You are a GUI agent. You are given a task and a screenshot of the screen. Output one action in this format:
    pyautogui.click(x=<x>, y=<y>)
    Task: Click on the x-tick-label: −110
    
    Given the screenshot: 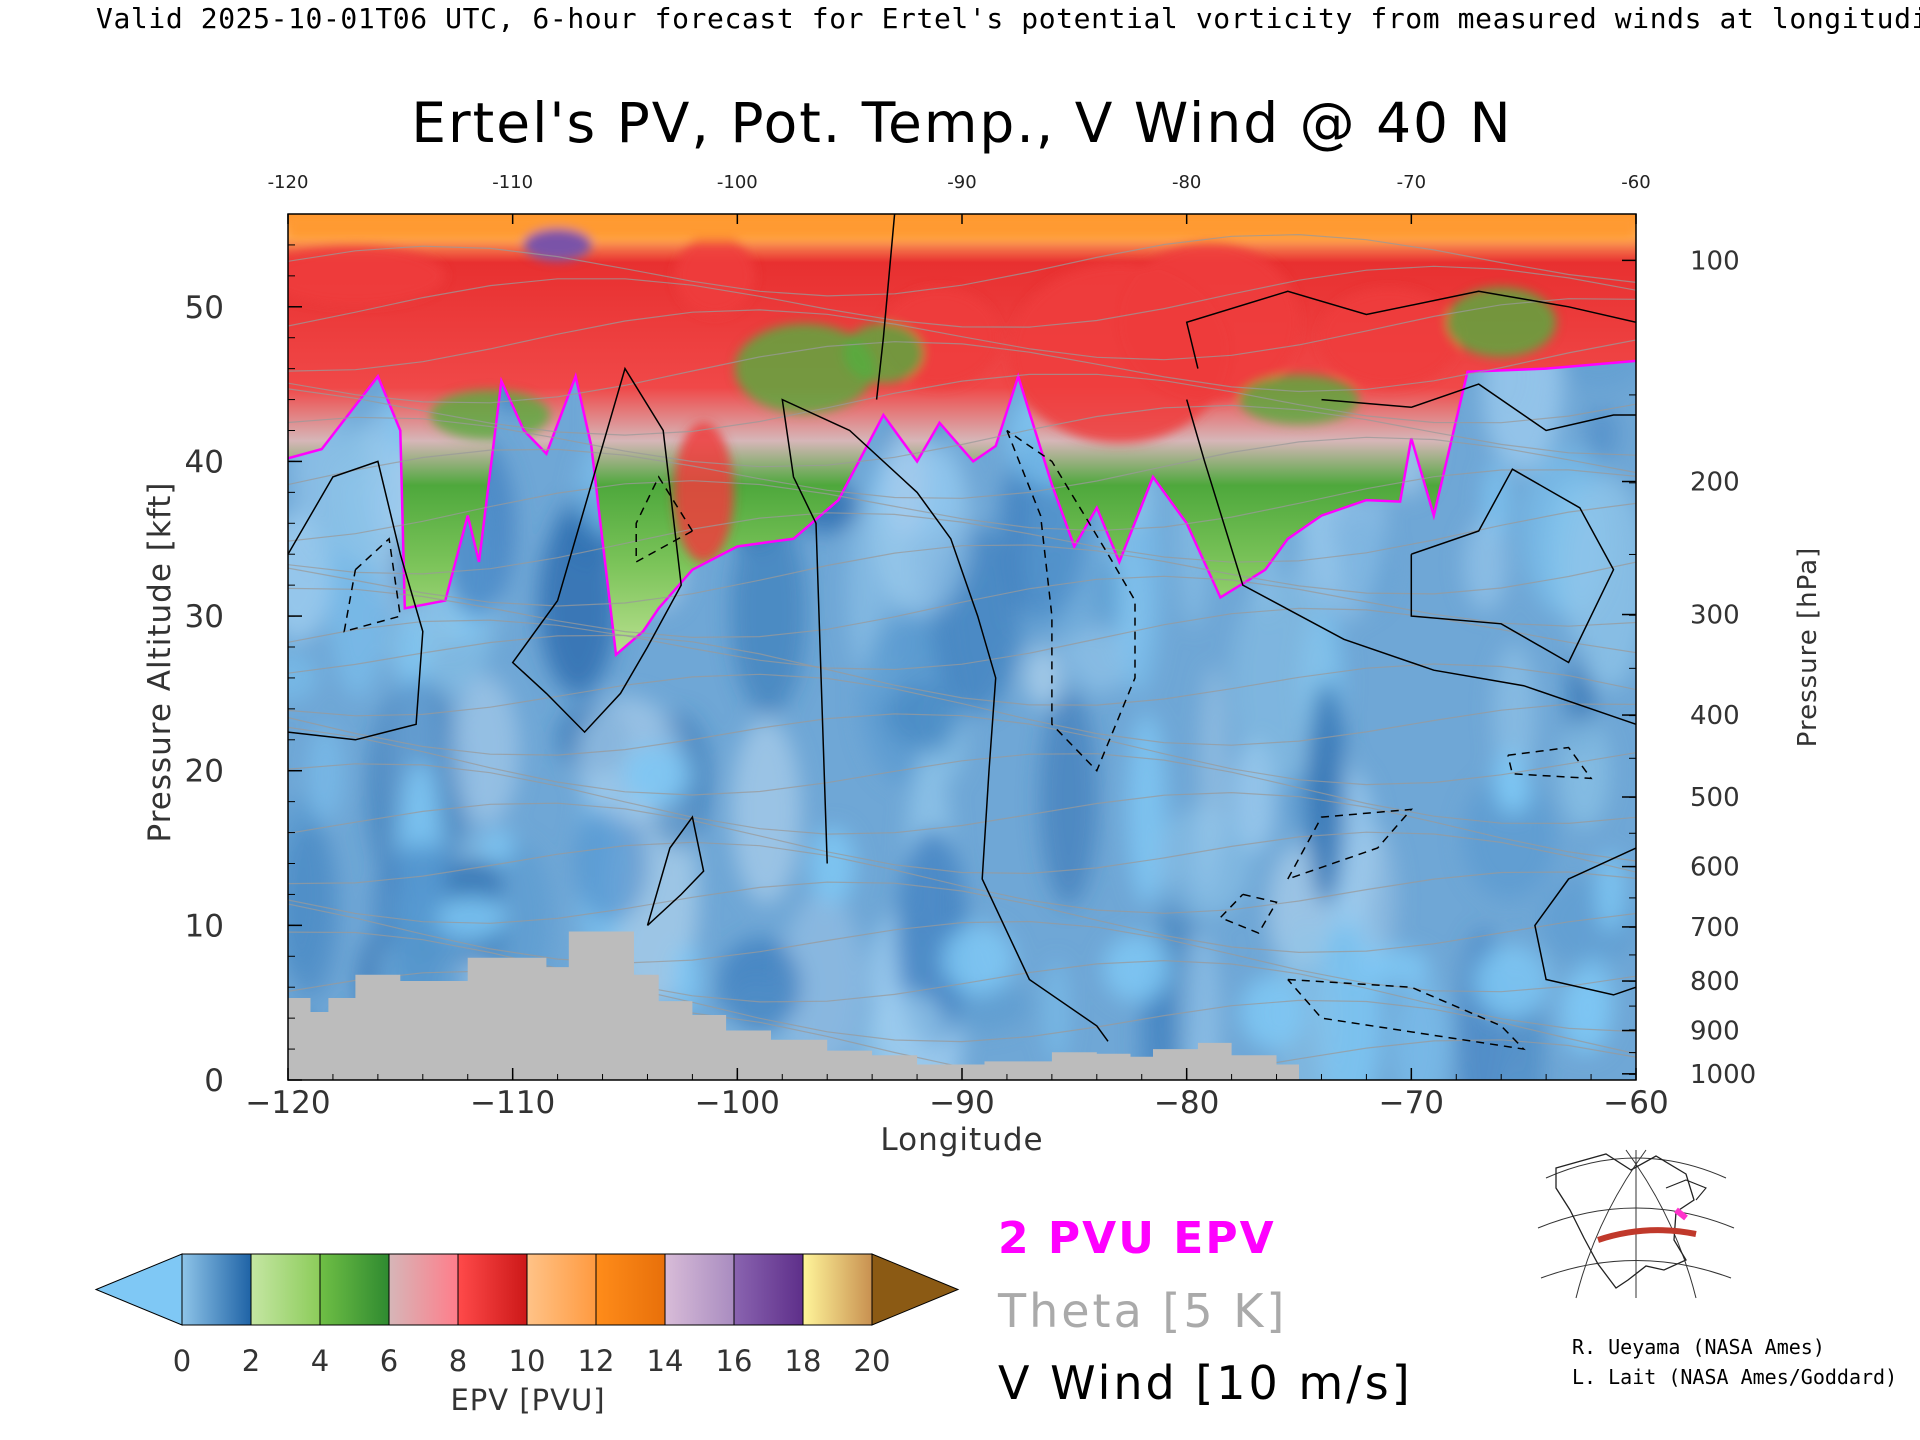 What is the action you would take?
    pyautogui.click(x=512, y=1103)
    